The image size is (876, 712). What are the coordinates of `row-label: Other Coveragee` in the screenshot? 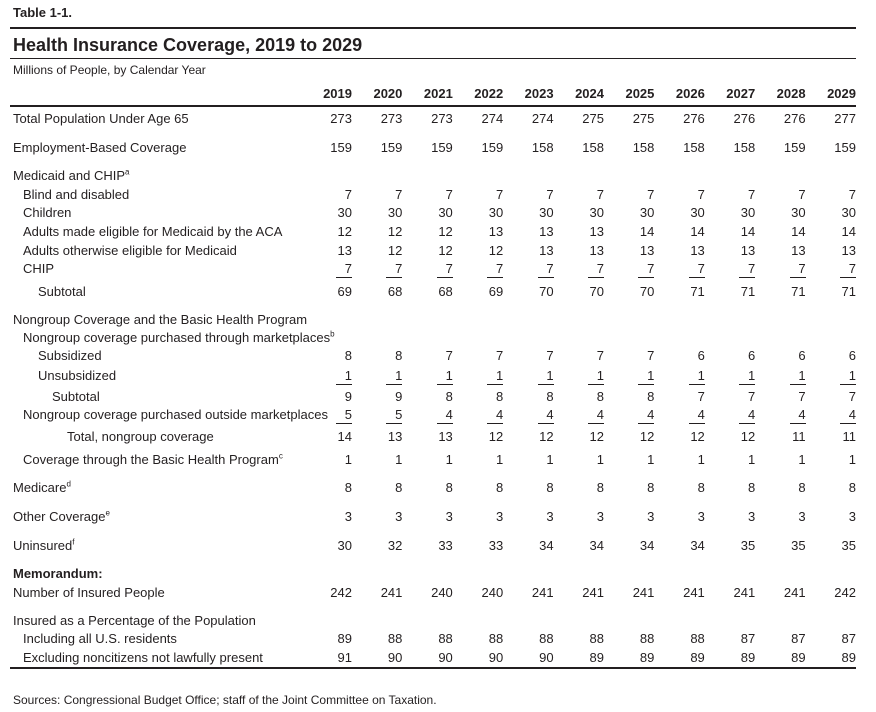 It's located at (61, 517).